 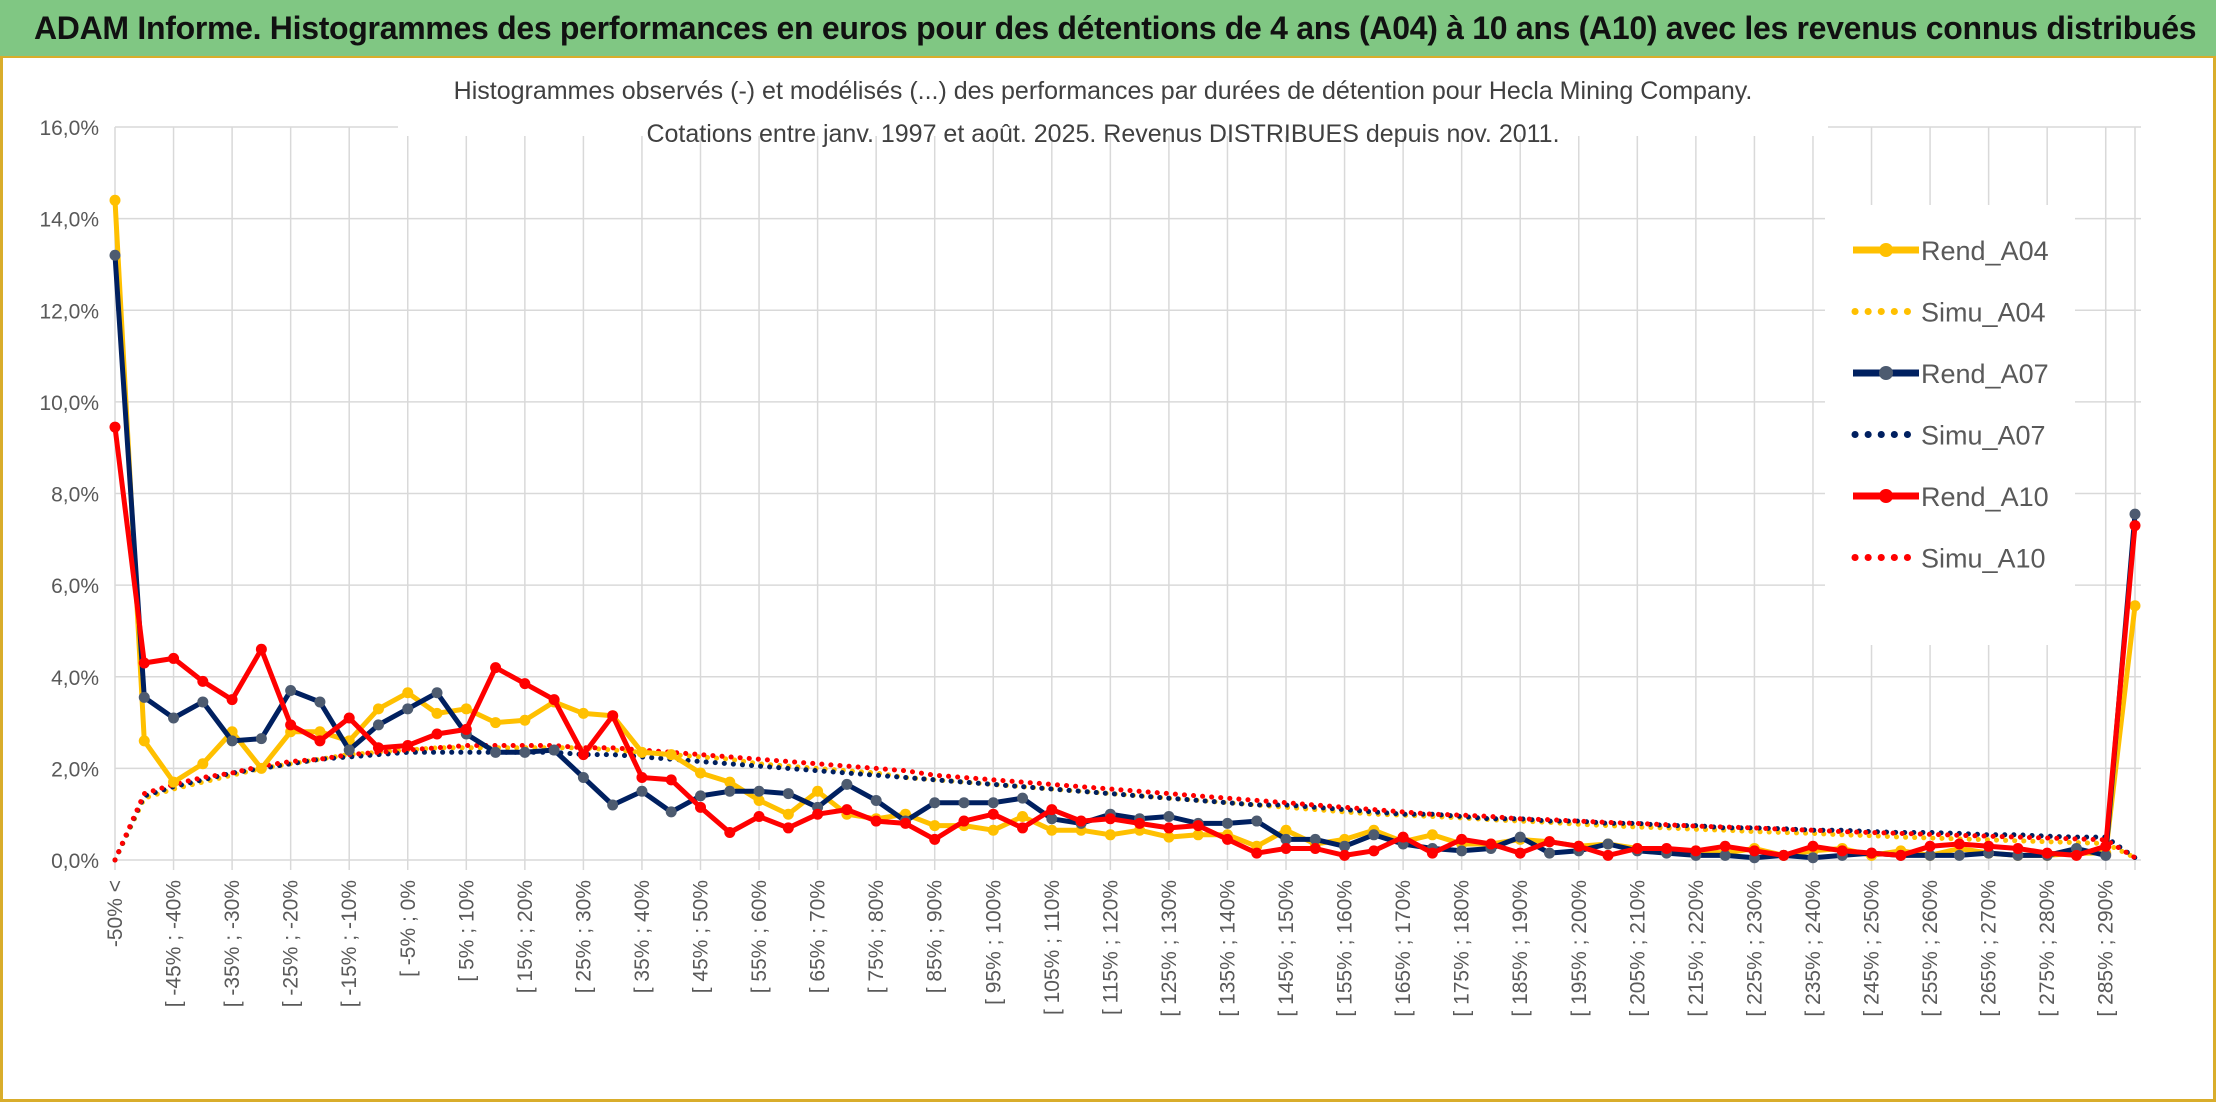 What do you see at coordinates (1637, 948) in the screenshot?
I see `x-tick-label: [ 205% ; 210%` at bounding box center [1637, 948].